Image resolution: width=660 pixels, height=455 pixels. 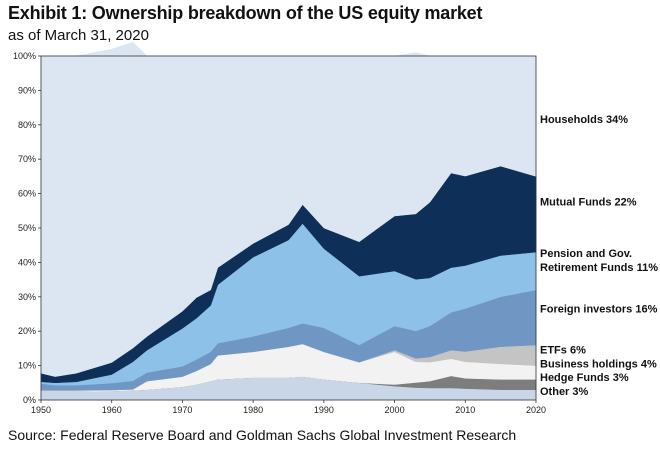 What do you see at coordinates (27, 262) in the screenshot?
I see `y-tick-label: 40%` at bounding box center [27, 262].